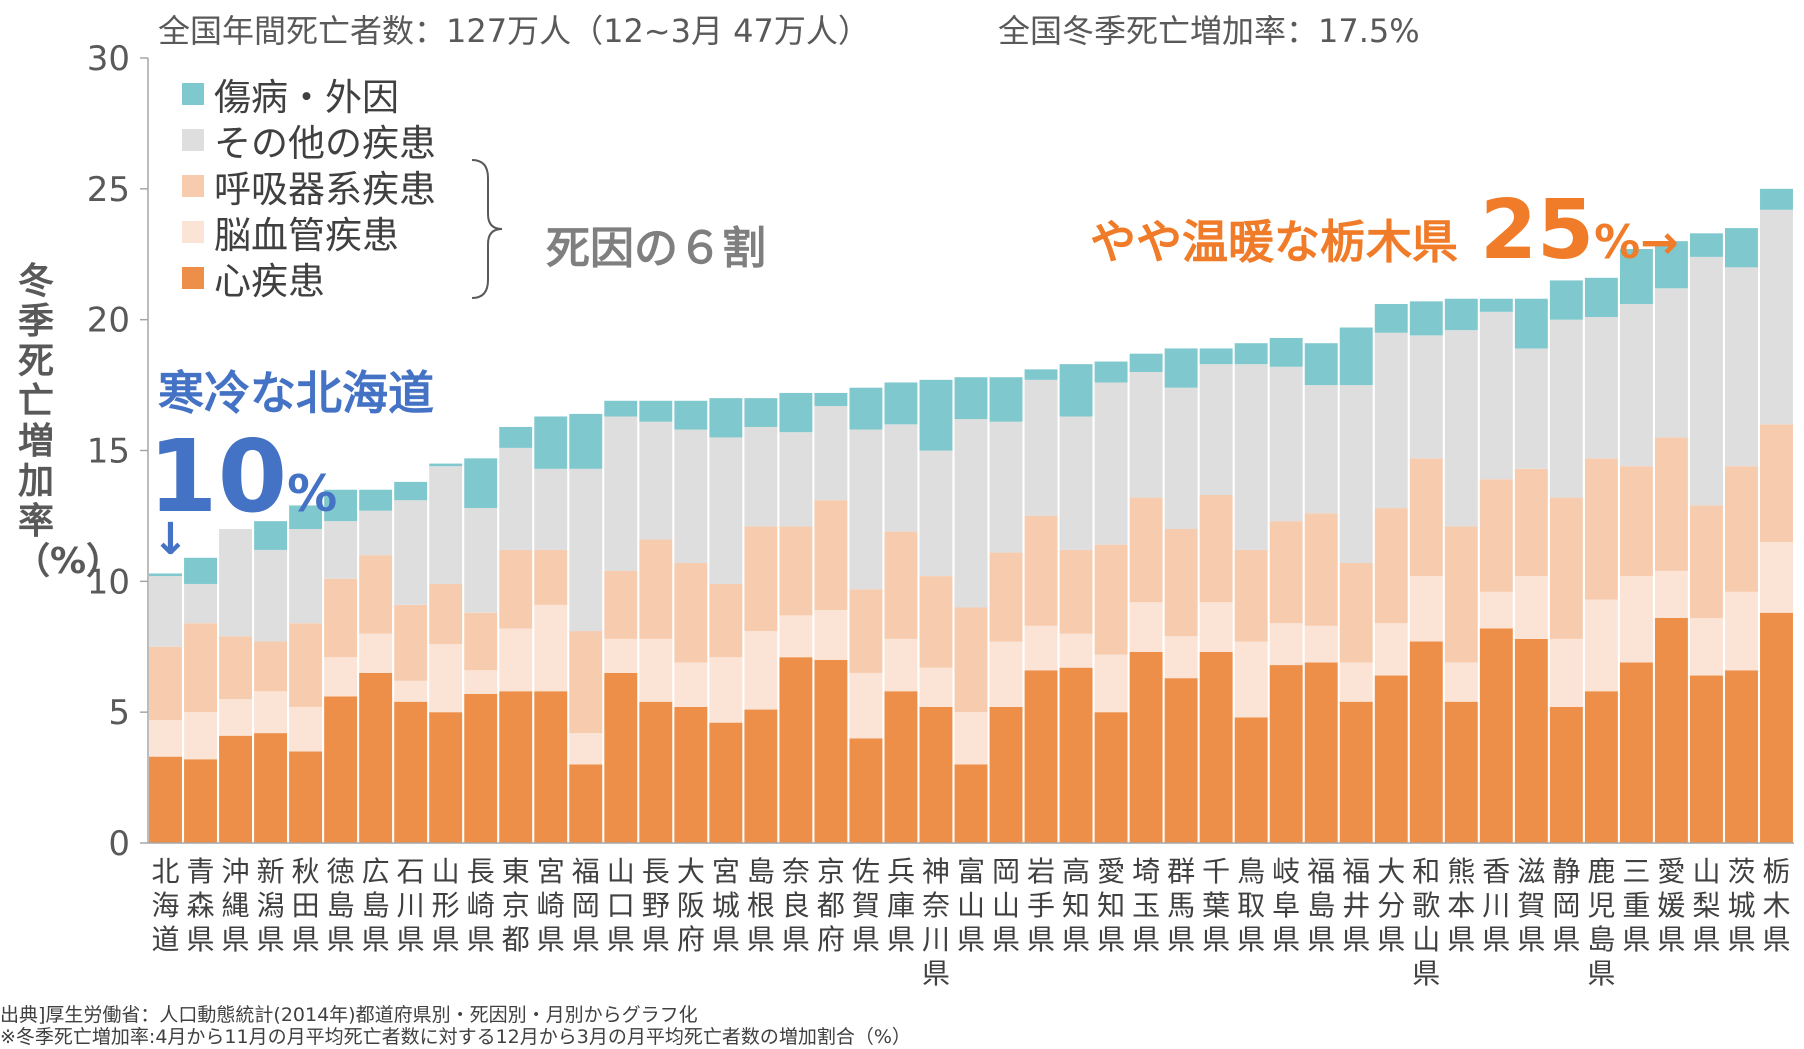  Describe the element at coordinates (551, 905) in the screenshot. I see `x-tick-label: 宮崎県` at that location.